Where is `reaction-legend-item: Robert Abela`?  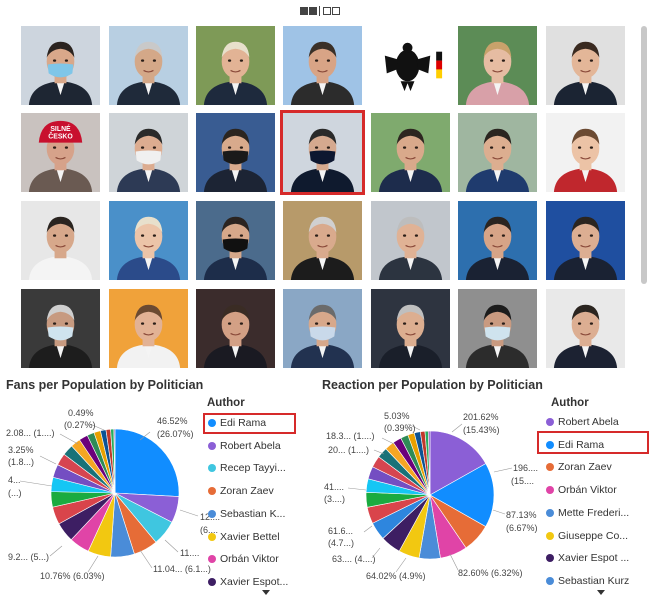 reaction-legend-item: Robert Abela is located at coordinates (582, 422).